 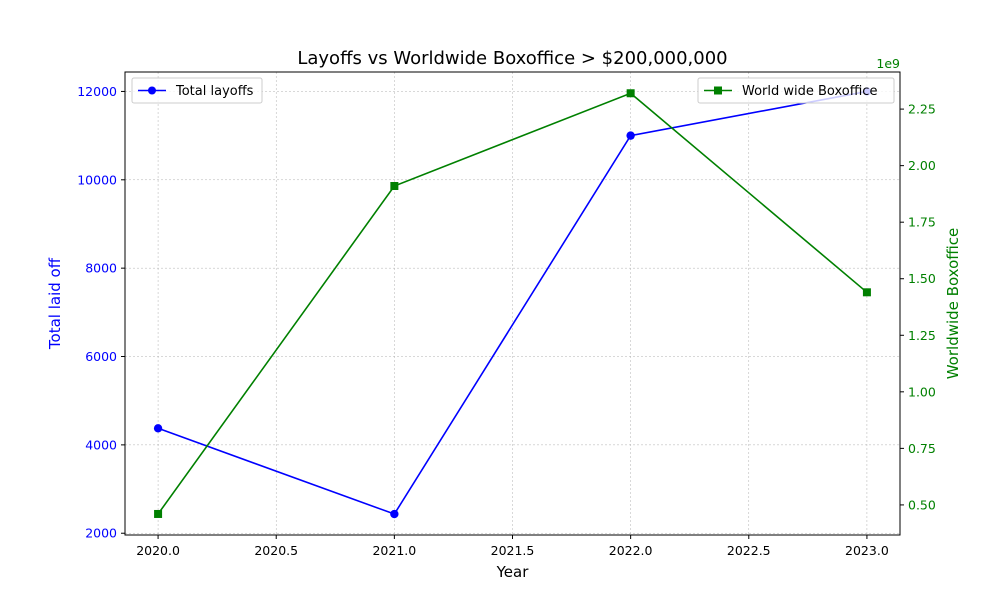 I want to click on legend-left-box, so click(x=197, y=90).